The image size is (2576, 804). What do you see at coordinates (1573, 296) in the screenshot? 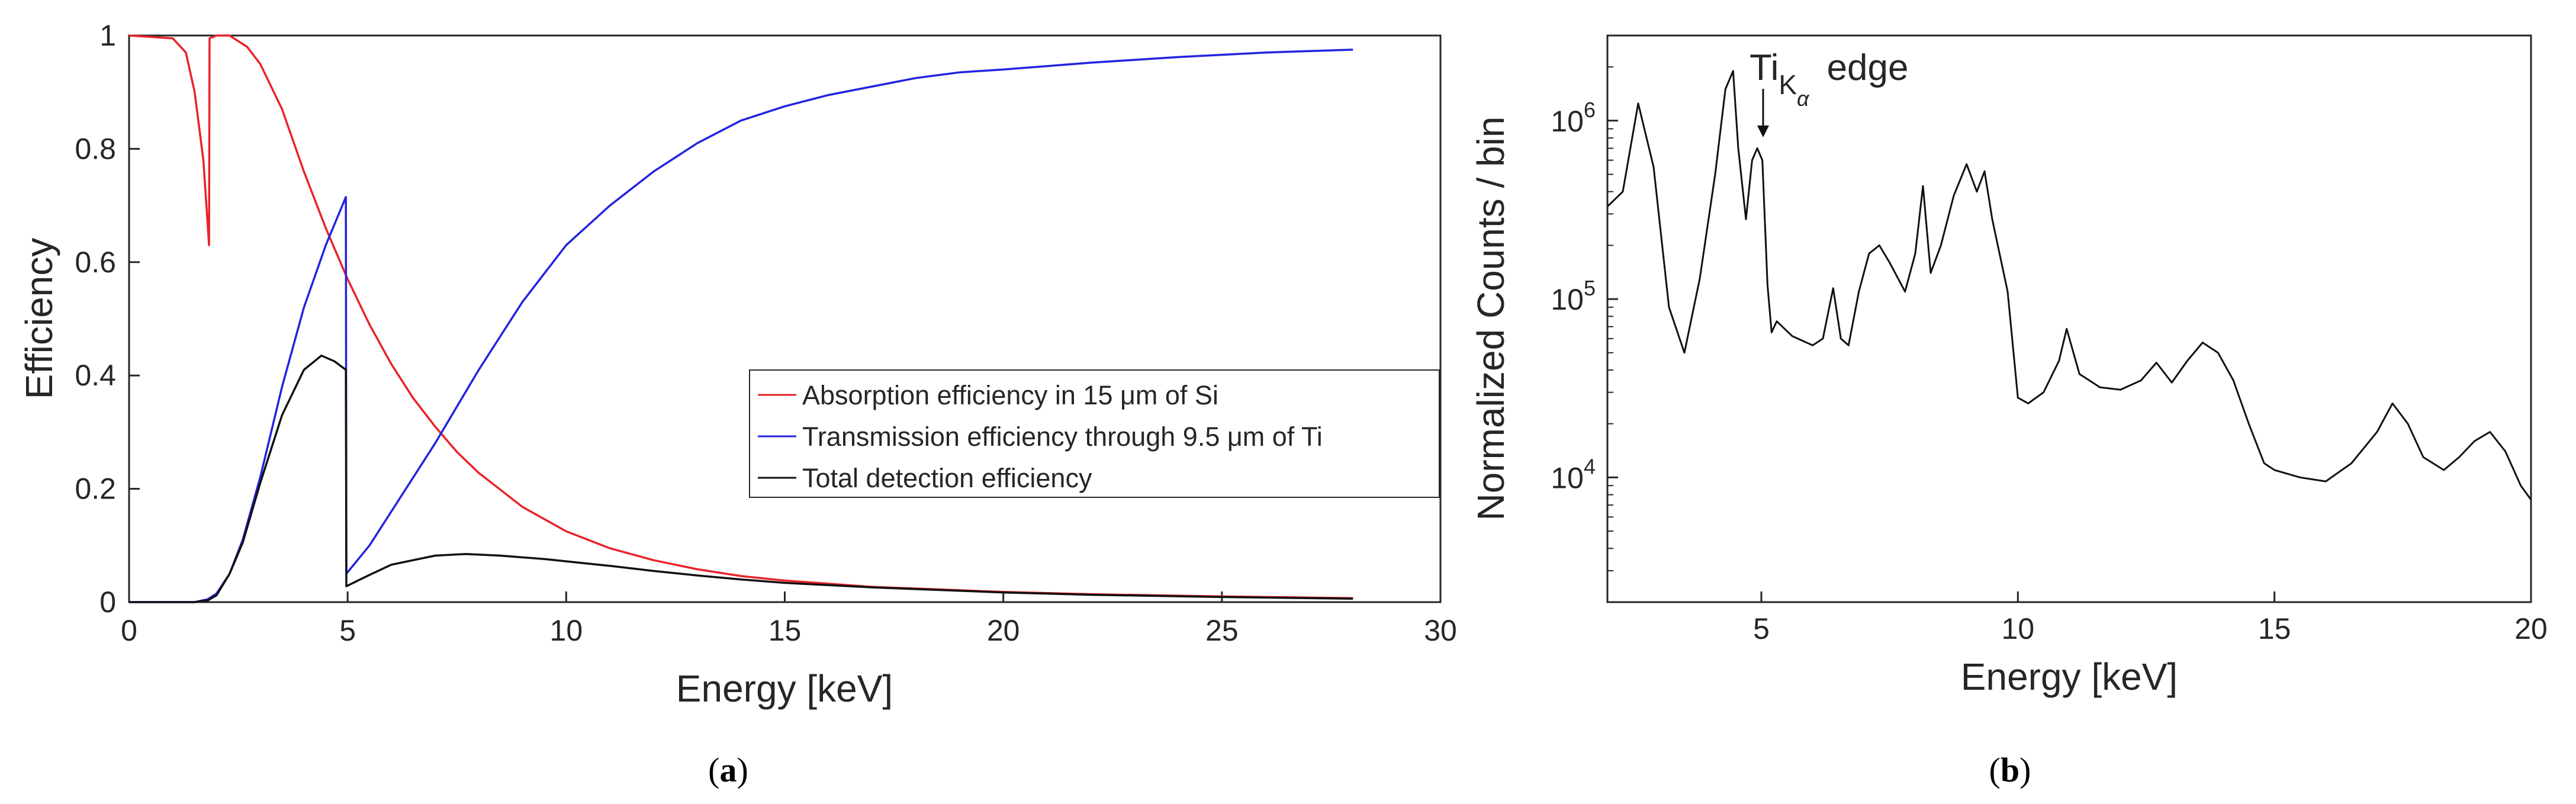
I see `y-tick-label: 10⁵` at bounding box center [1573, 296].